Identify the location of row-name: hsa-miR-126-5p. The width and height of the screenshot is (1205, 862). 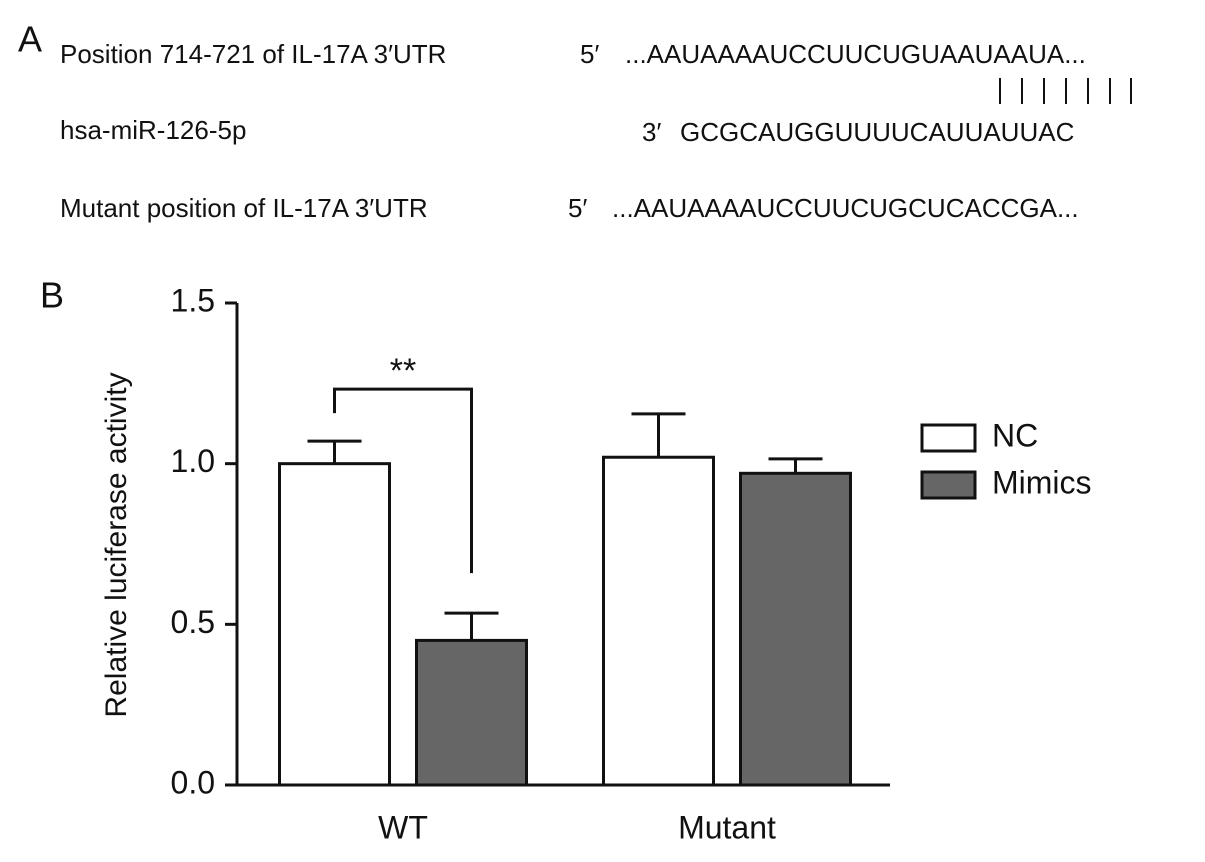
(153, 130).